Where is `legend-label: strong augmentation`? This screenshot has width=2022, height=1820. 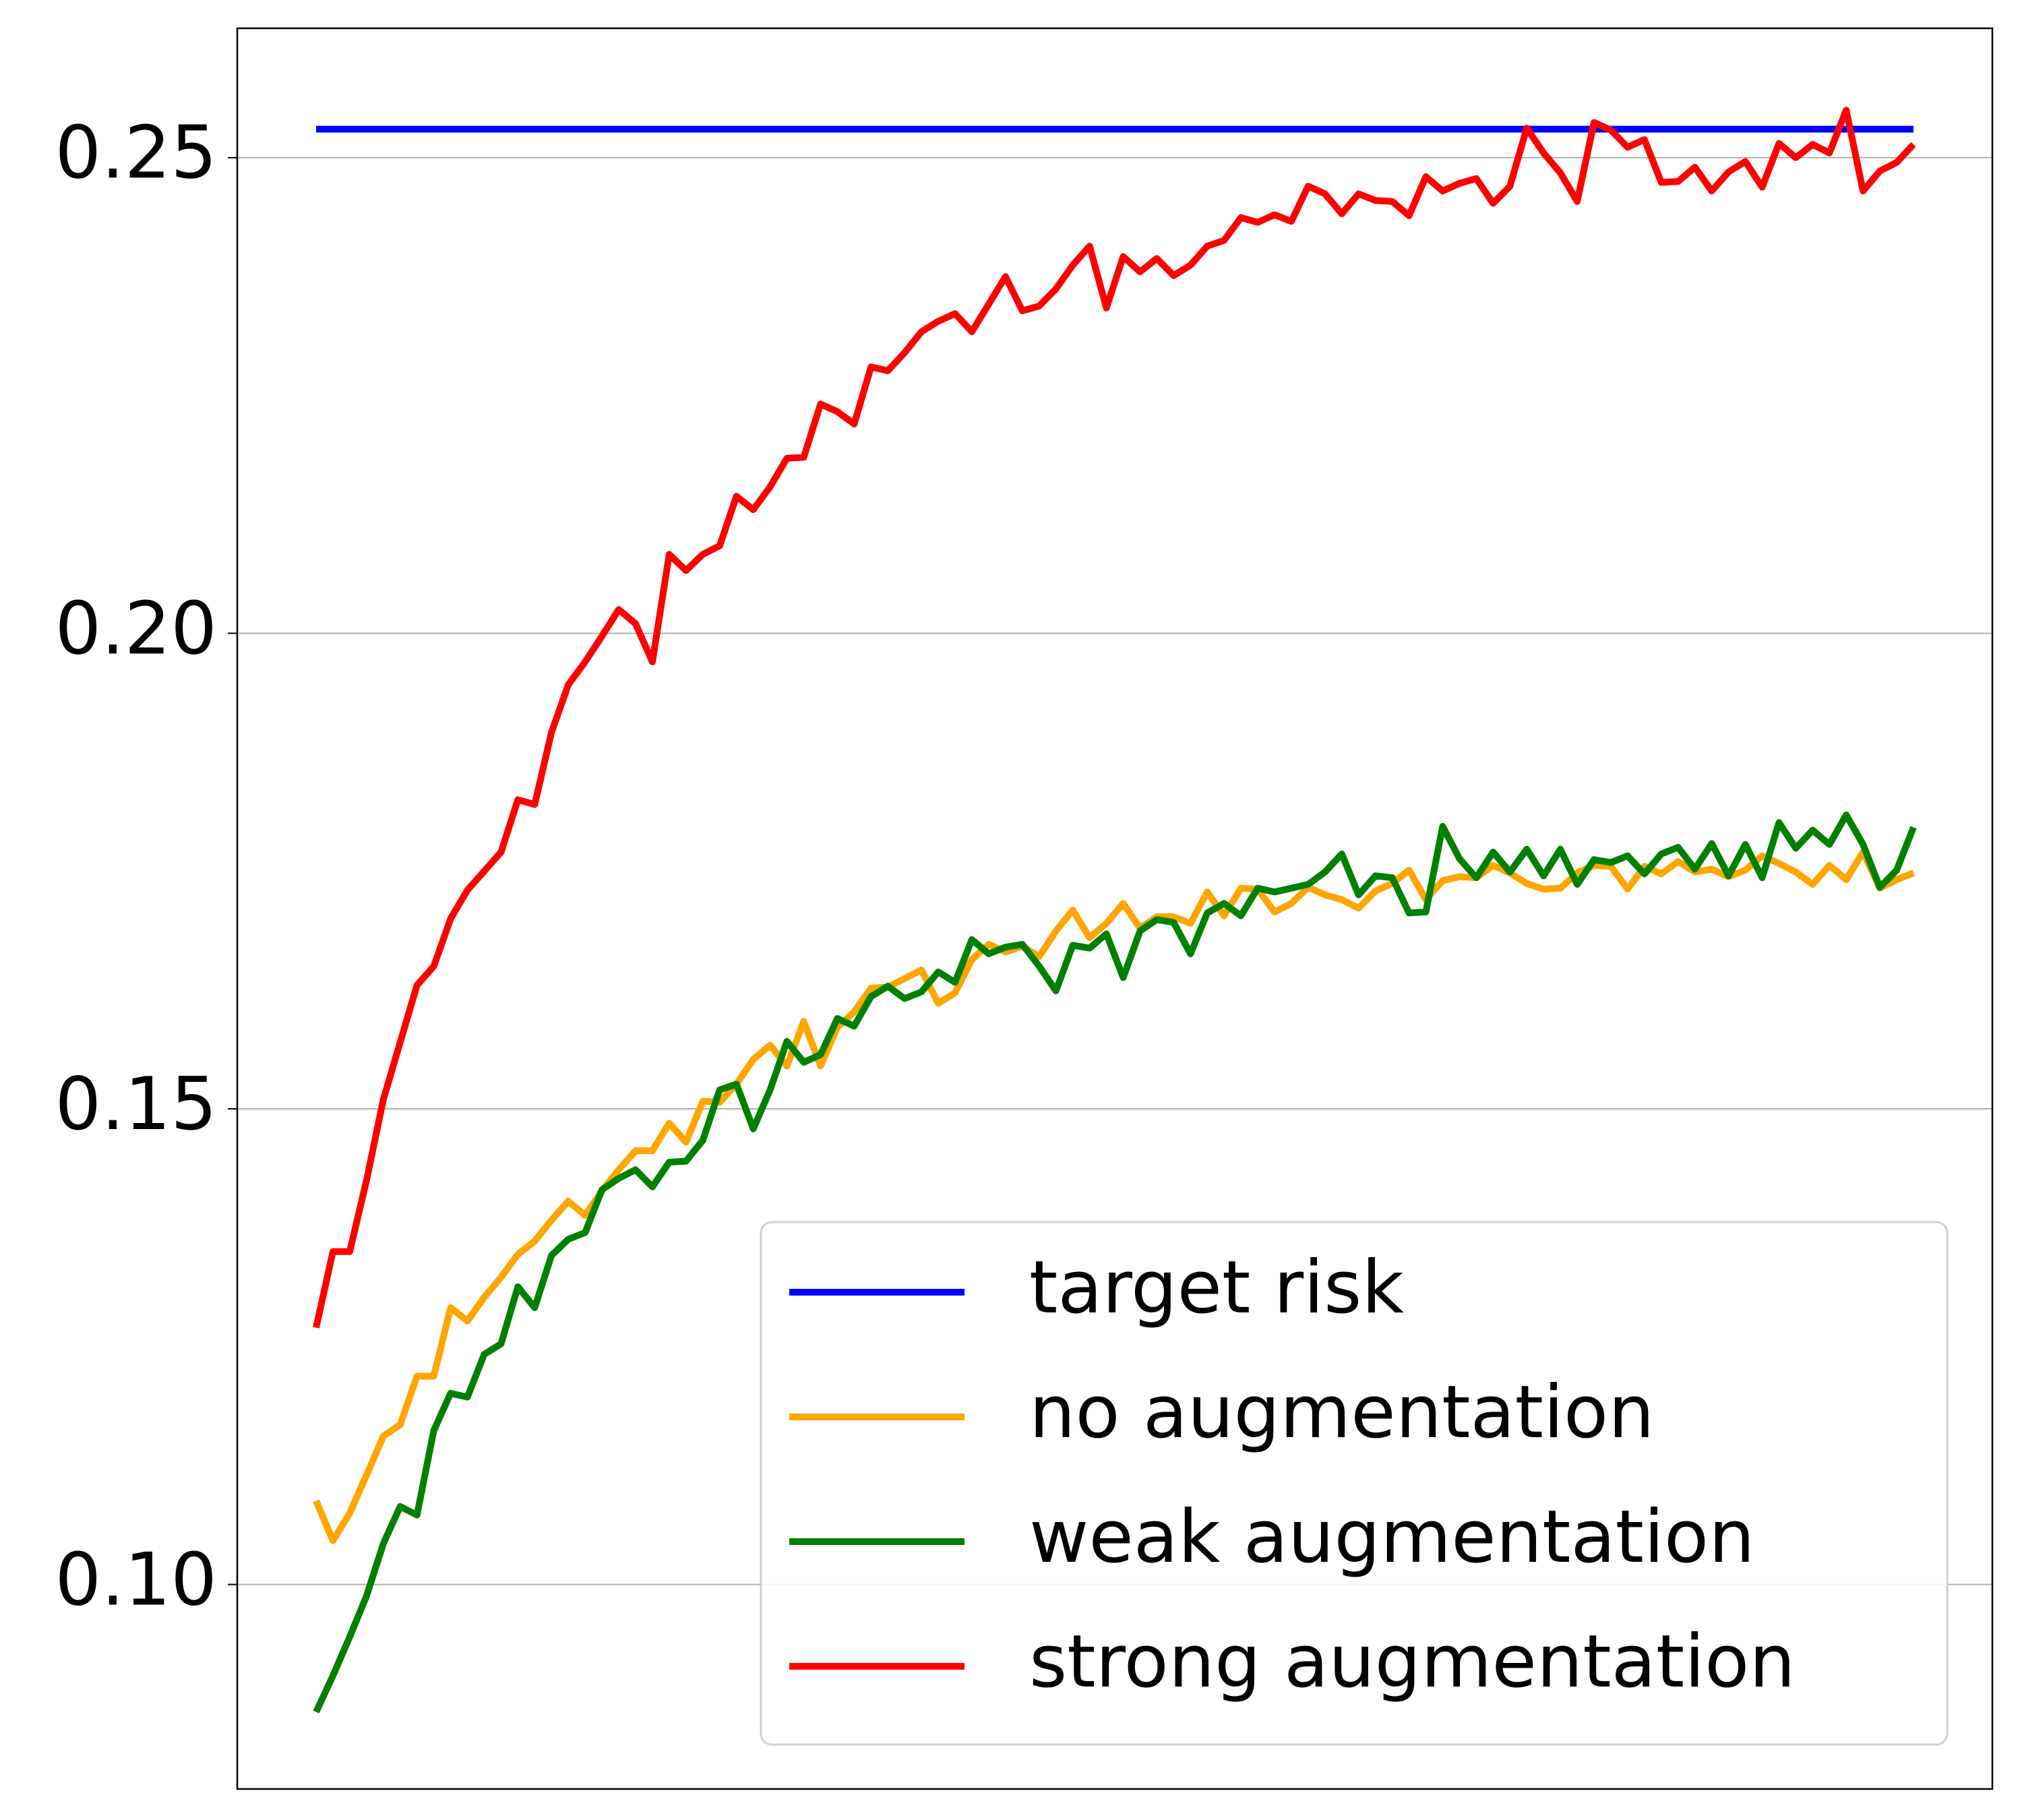 legend-label: strong augmentation is located at coordinates (1413, 1662).